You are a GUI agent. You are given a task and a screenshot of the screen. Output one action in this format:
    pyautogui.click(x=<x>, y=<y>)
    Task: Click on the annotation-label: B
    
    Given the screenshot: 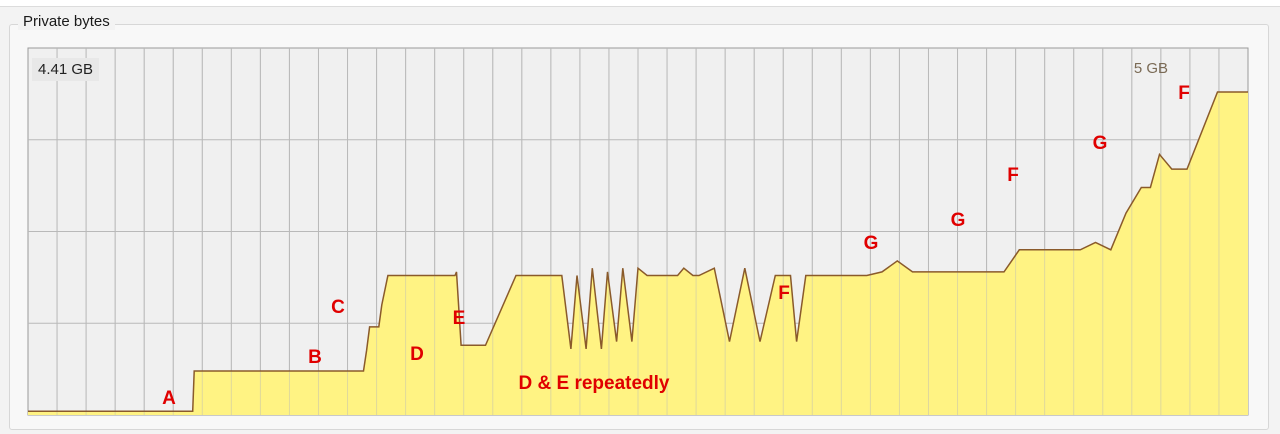 What is the action you would take?
    pyautogui.click(x=315, y=357)
    